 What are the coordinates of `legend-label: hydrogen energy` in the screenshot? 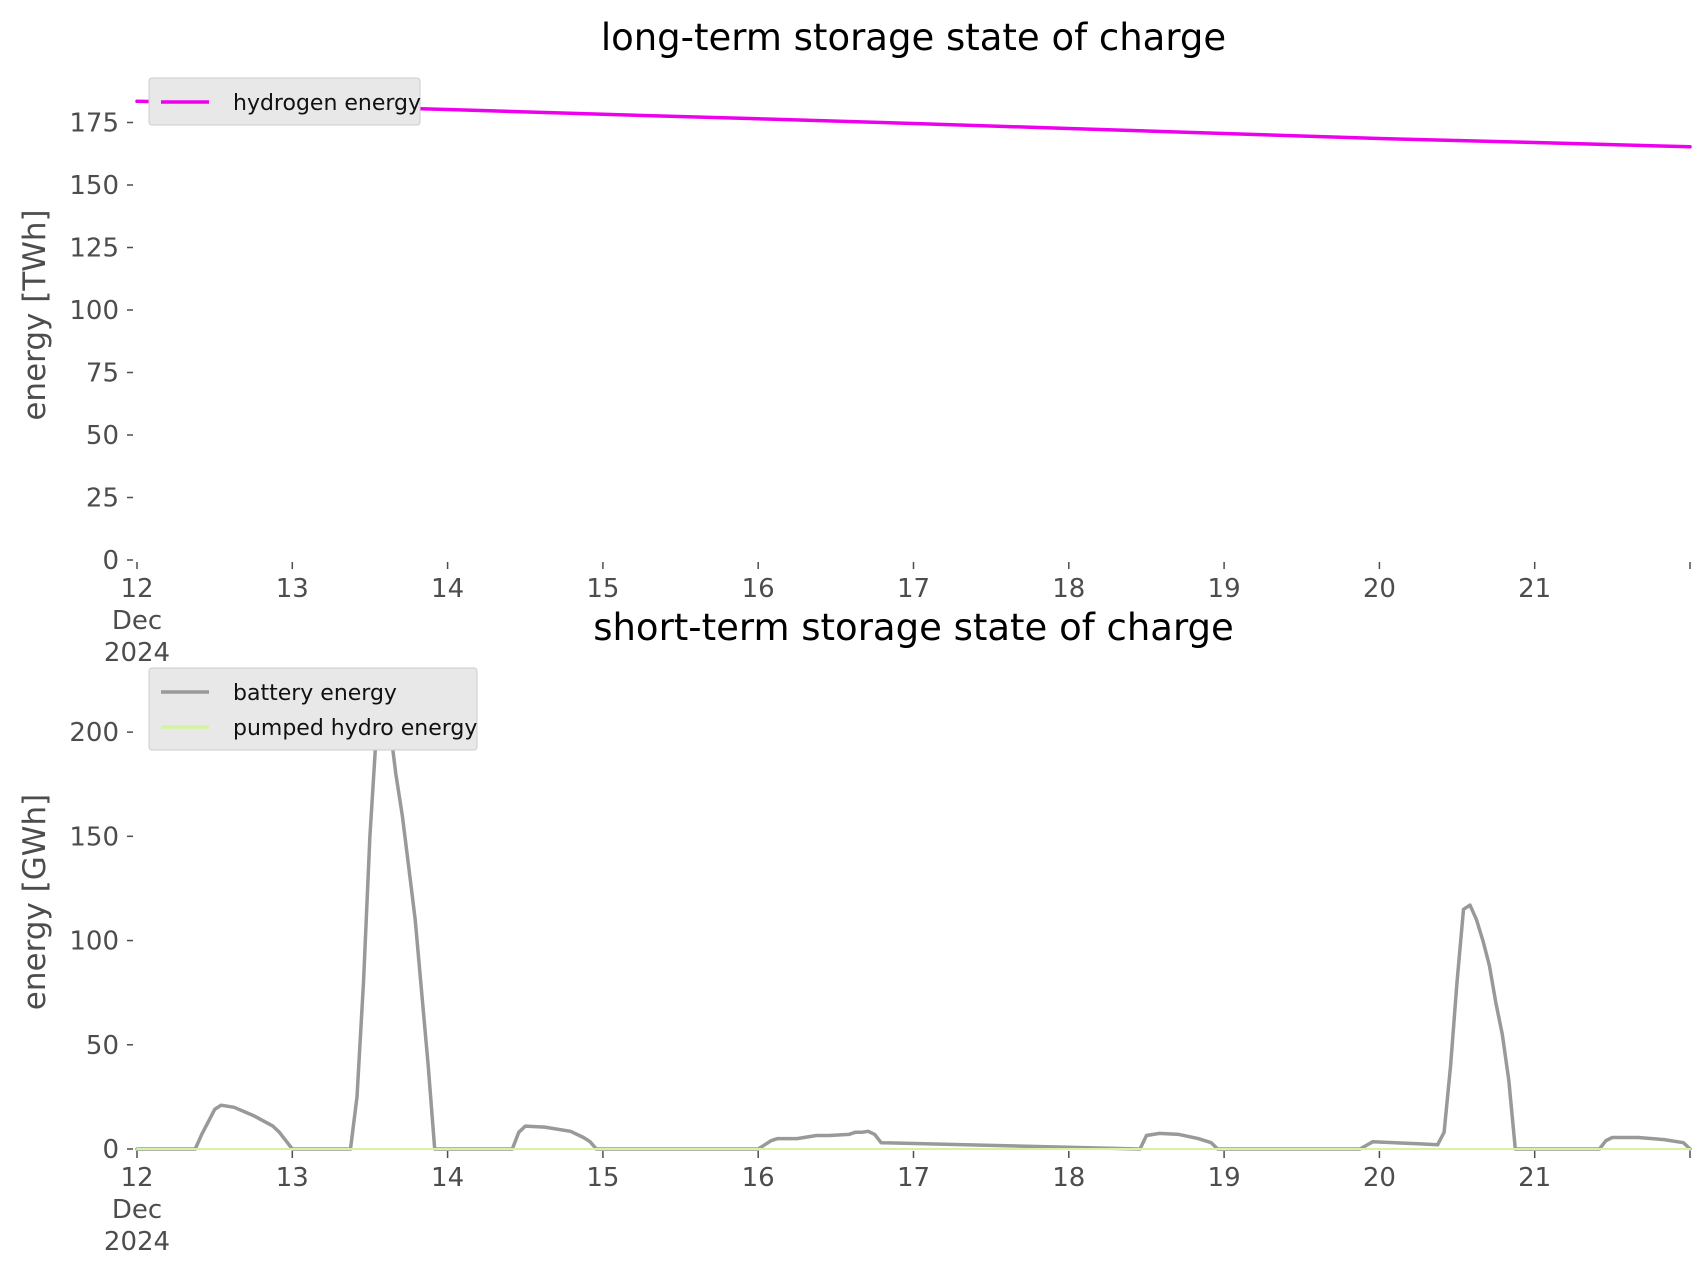 It's located at (327, 103).